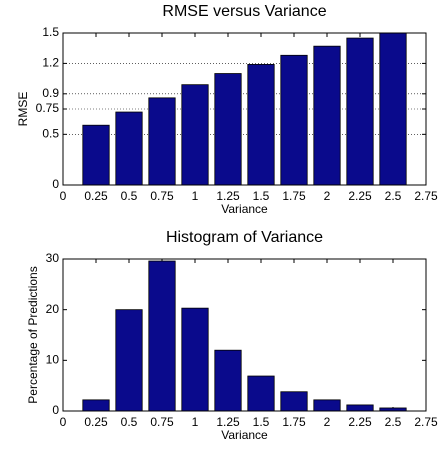 This screenshot has width=447, height=454. What do you see at coordinates (244, 11) in the screenshot?
I see `chart-title: RMSE versus Variance` at bounding box center [244, 11].